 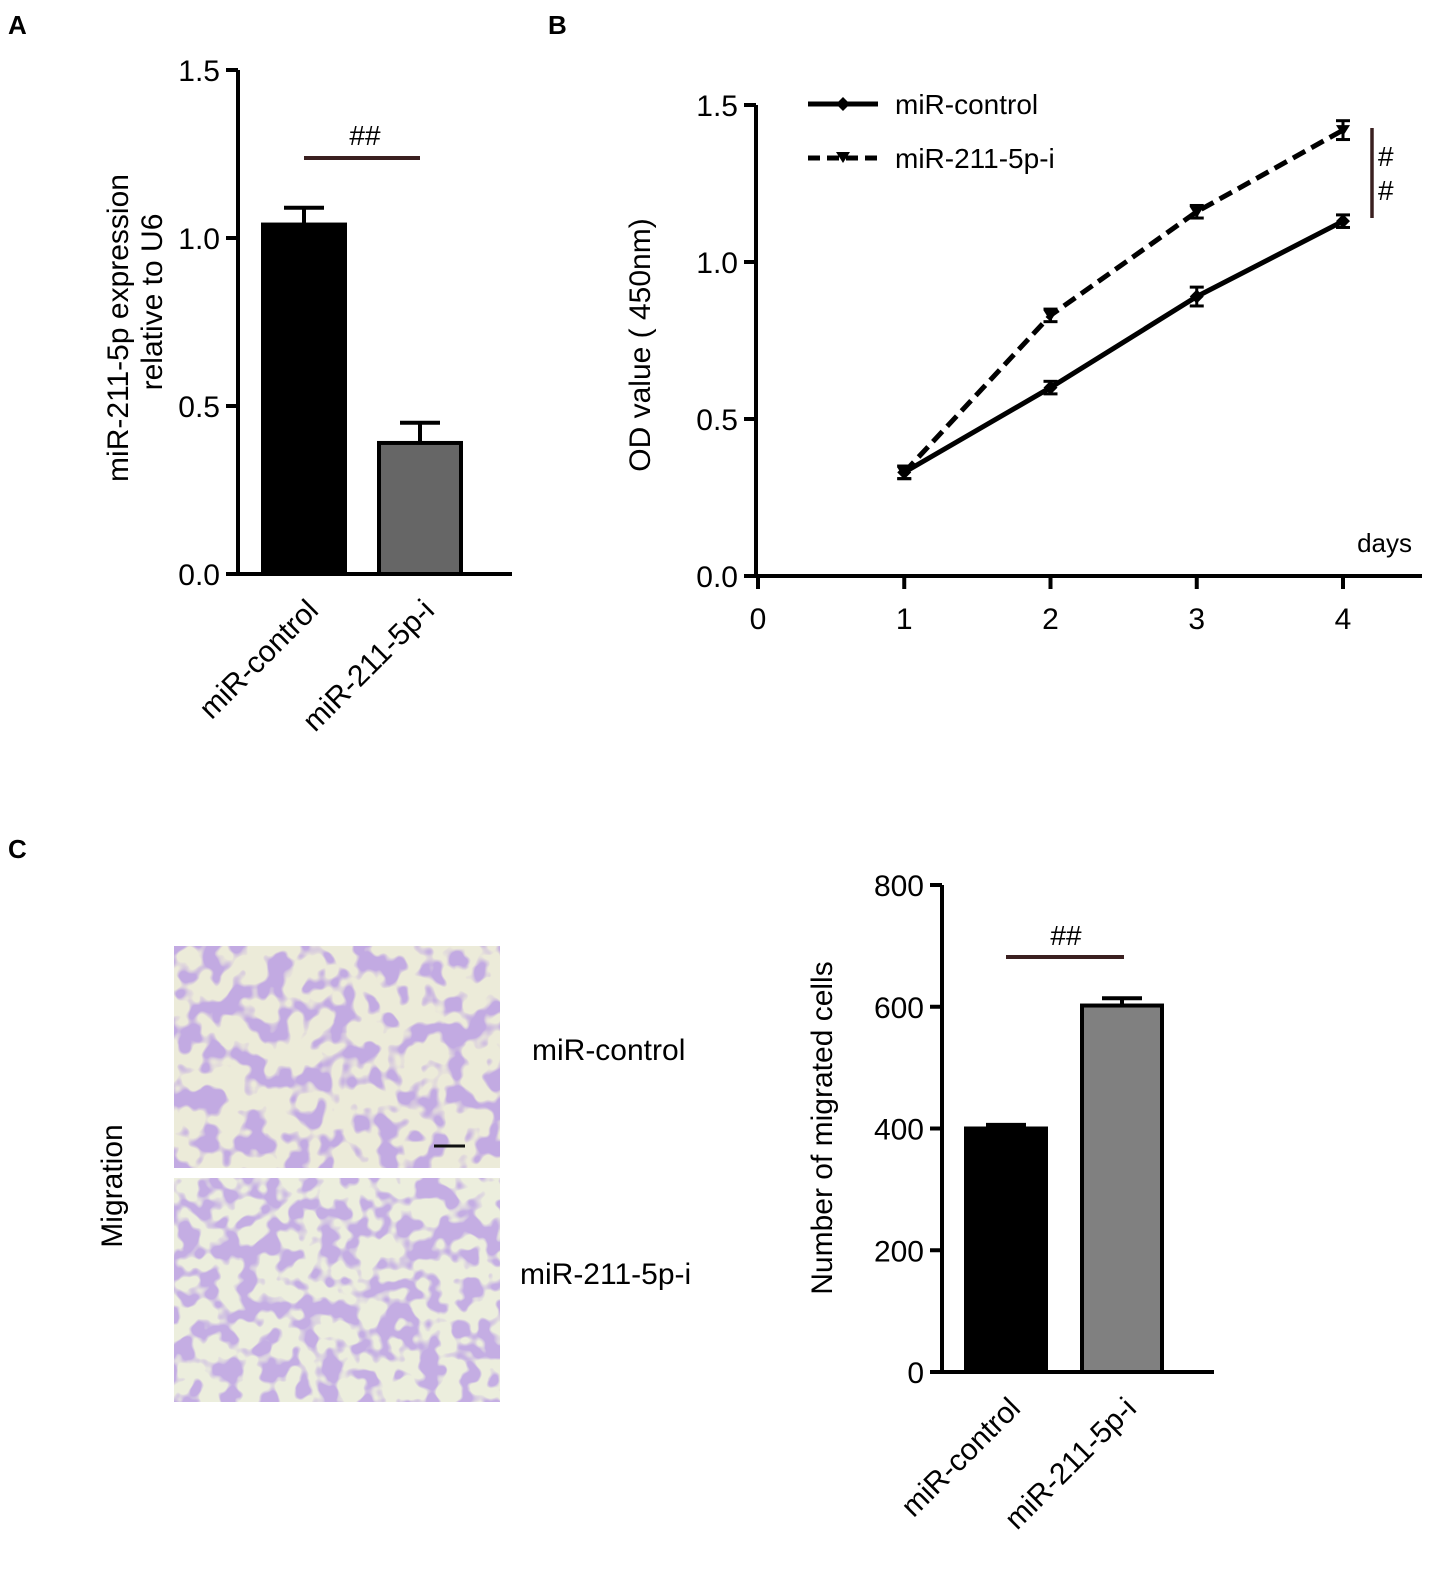 I want to click on micrographs: Migration miR-control miR-211-5p-i, so click(x=393, y=1174).